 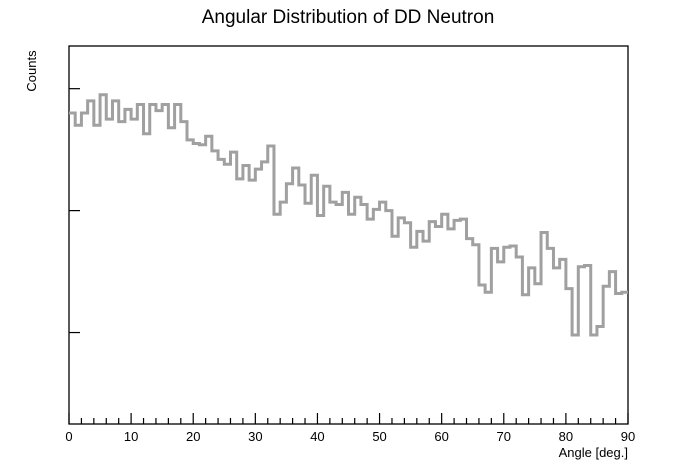 I want to click on x-tick-label: 50, so click(x=379, y=436).